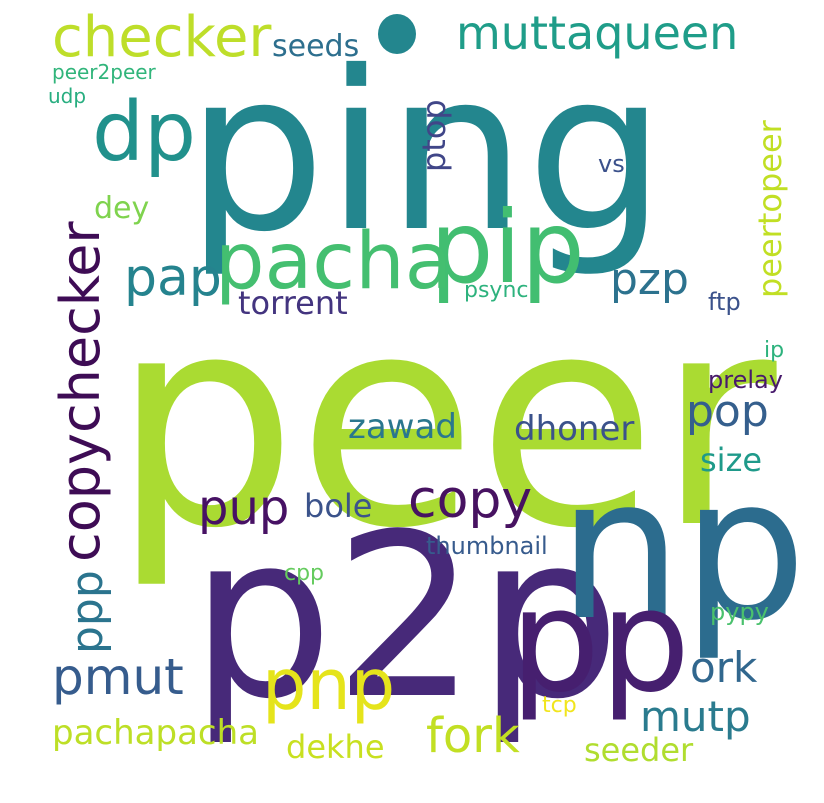 The width and height of the screenshot is (824, 803). What do you see at coordinates (397, 34) in the screenshot?
I see `ping-i-dot` at bounding box center [397, 34].